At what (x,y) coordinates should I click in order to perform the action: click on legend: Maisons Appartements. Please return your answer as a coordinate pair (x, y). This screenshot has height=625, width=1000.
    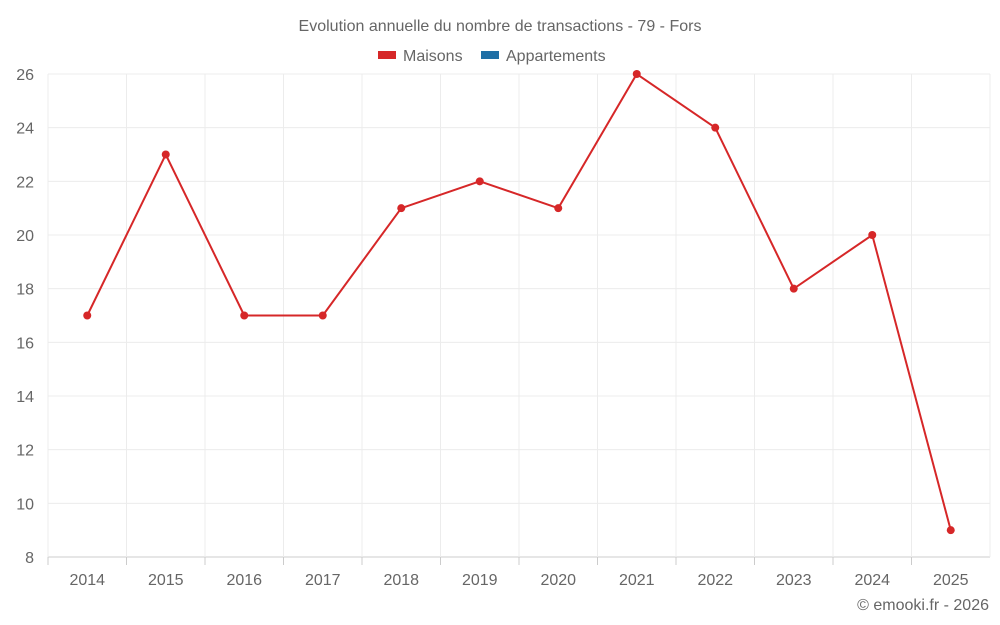
    Looking at the image, I should click on (492, 56).